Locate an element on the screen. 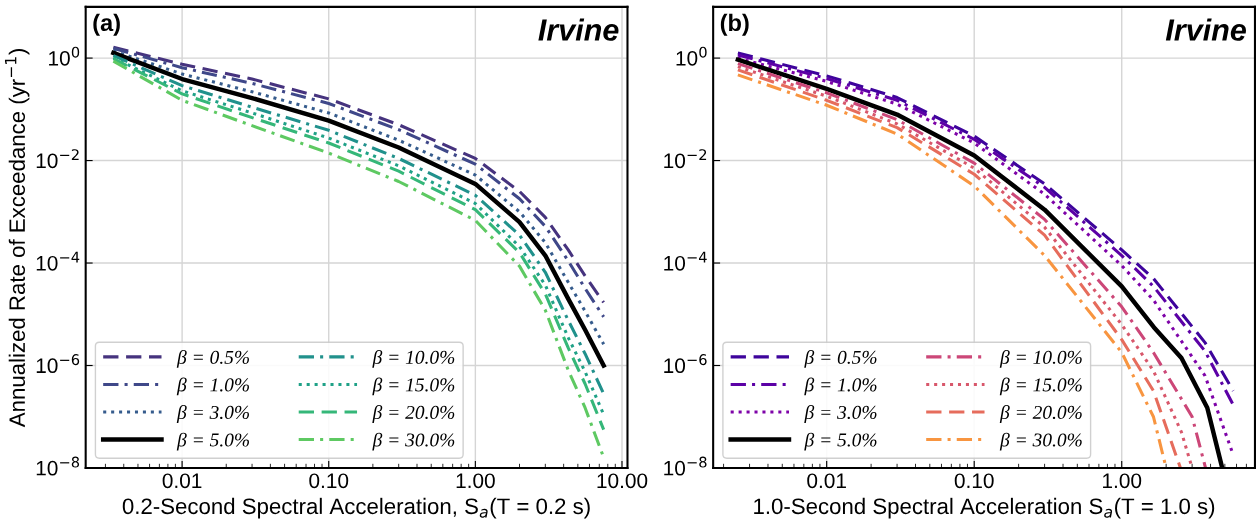 This screenshot has width=1260, height=527. x-axis-title: 1.0-Second Spectral Acceleration S$_{a}$(T = 1.0 s) is located at coordinates (984, 508).